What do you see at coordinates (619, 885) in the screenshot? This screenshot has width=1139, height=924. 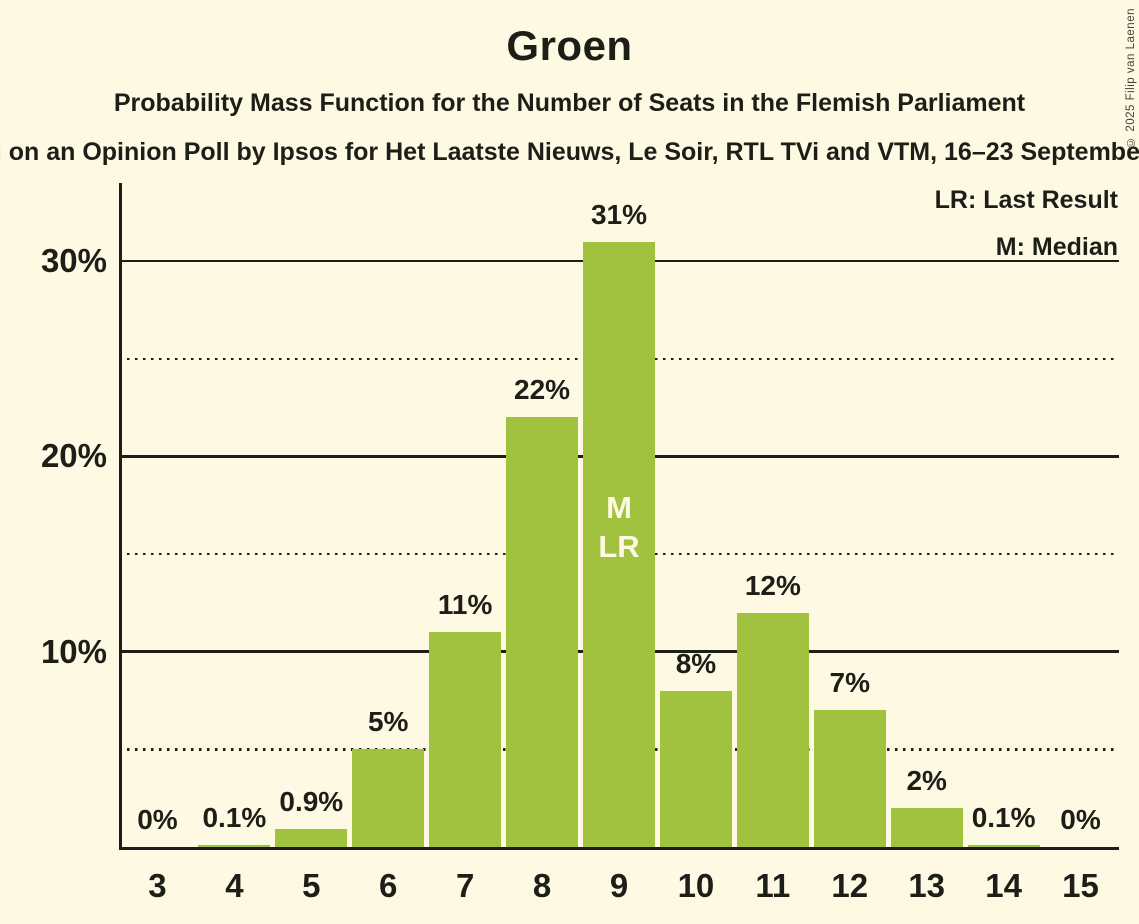 I see `x-tick-label-9: 9` at bounding box center [619, 885].